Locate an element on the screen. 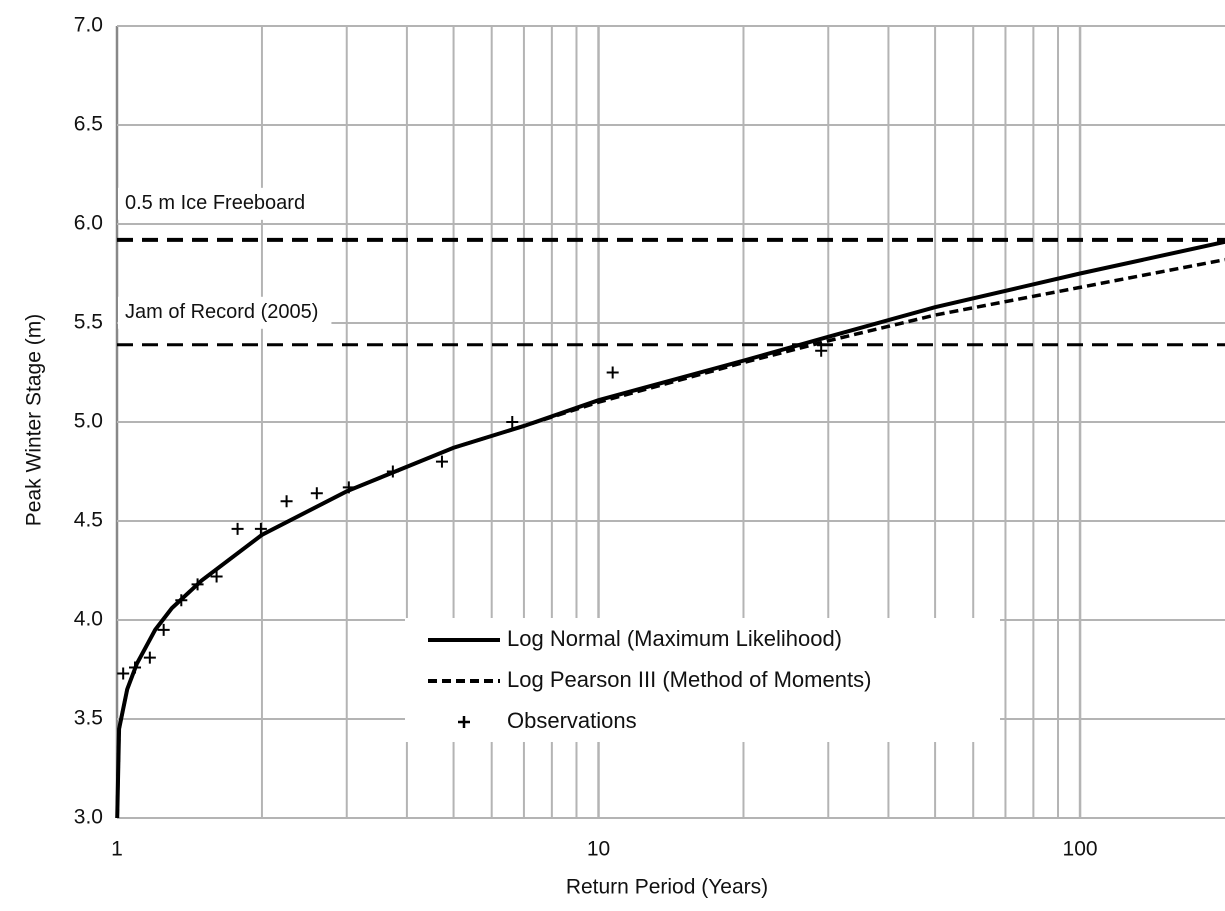 This screenshot has width=1225, height=911. y-tick-label: 4.5 is located at coordinates (88, 520).